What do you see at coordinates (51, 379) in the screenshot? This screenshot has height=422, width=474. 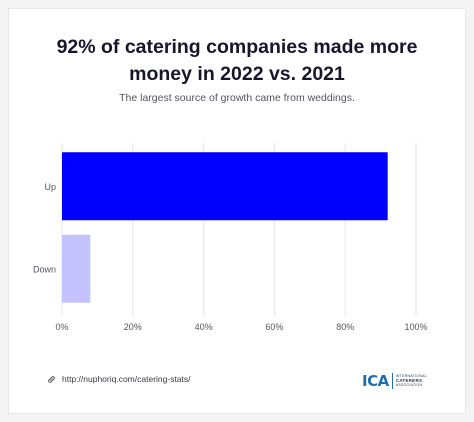 I see `link-icon` at bounding box center [51, 379].